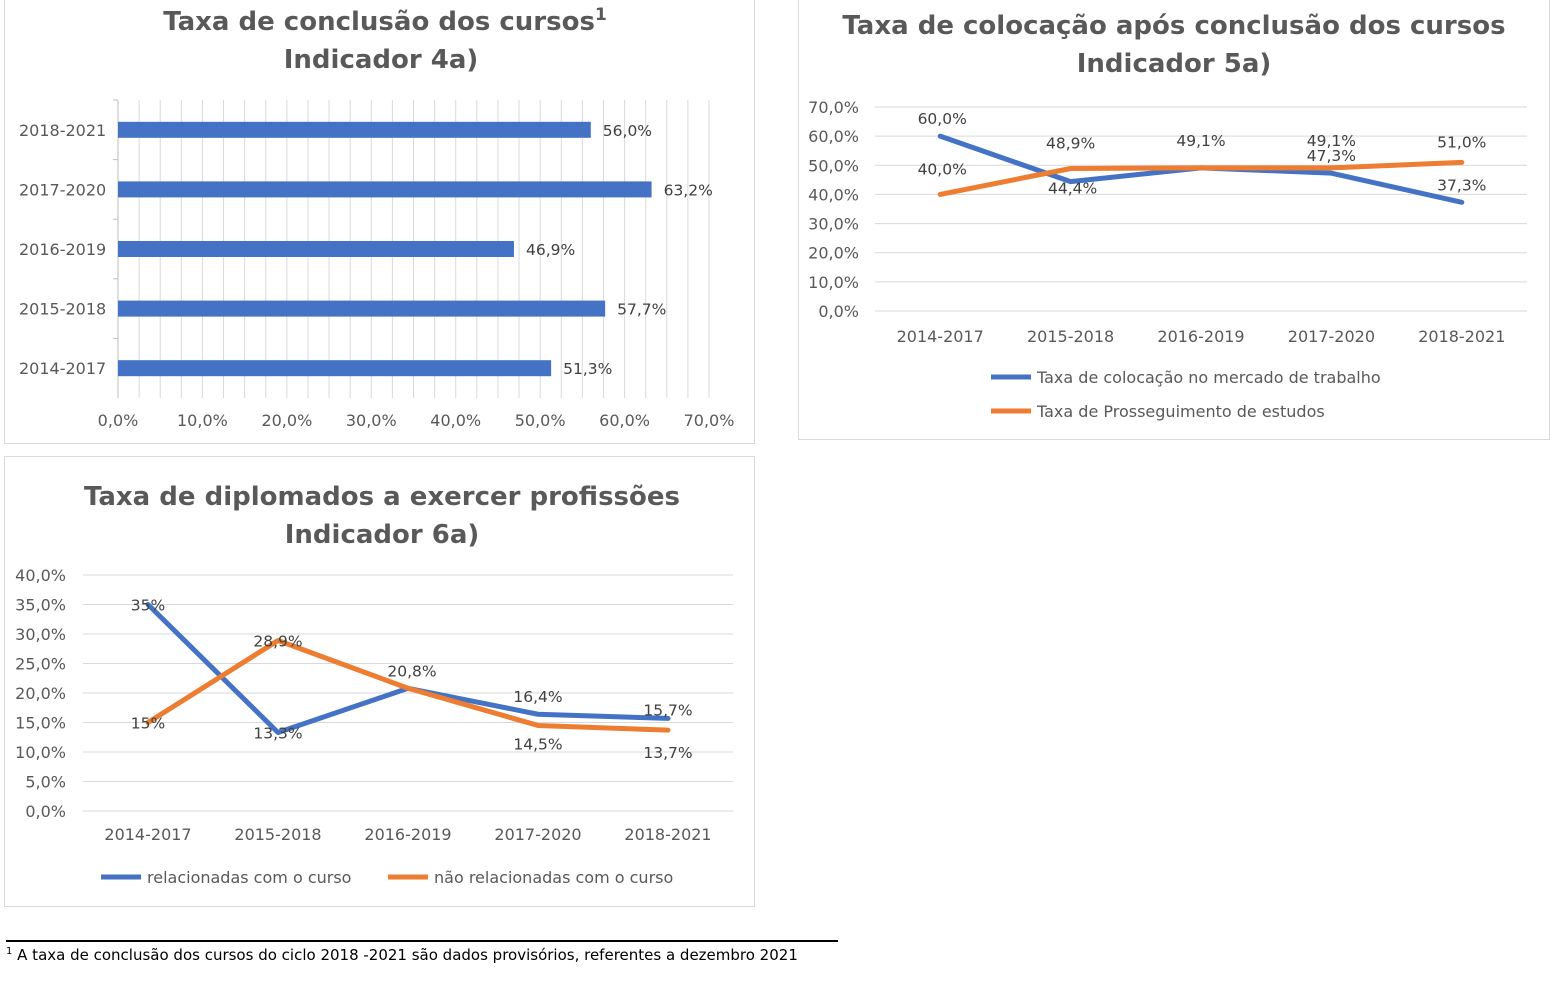 The height and width of the screenshot is (987, 1552). What do you see at coordinates (1461, 185) in the screenshot?
I see `data-label: 37,3%` at bounding box center [1461, 185].